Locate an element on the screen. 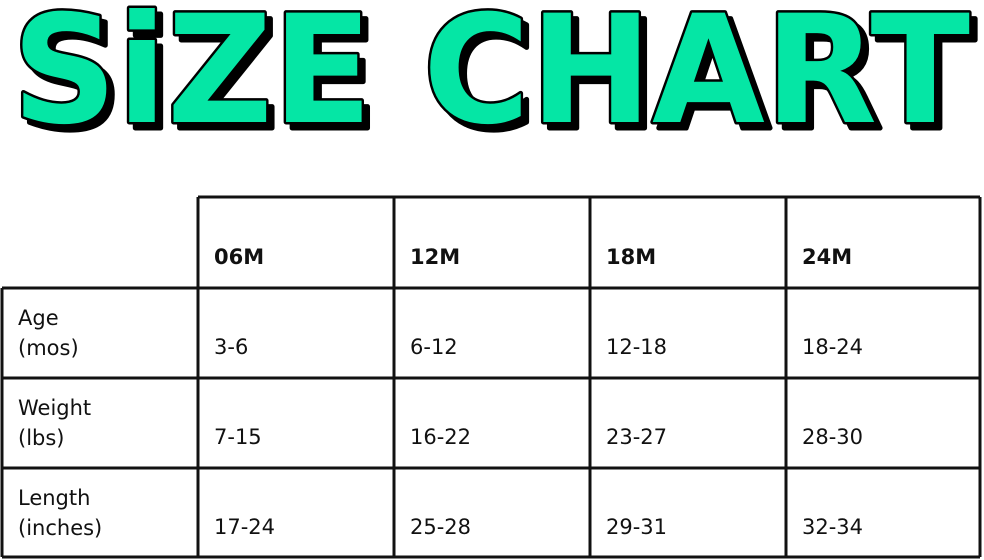 The image size is (984, 560). table-cell: 6-12 is located at coordinates (434, 347).